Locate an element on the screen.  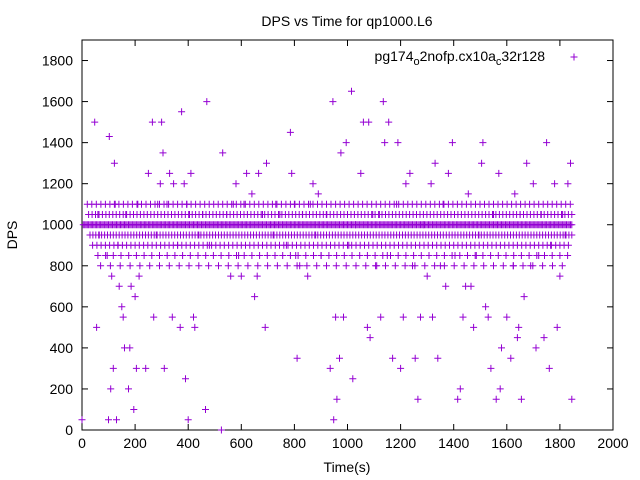
x-tick-label: 2000 is located at coordinates (612, 443).